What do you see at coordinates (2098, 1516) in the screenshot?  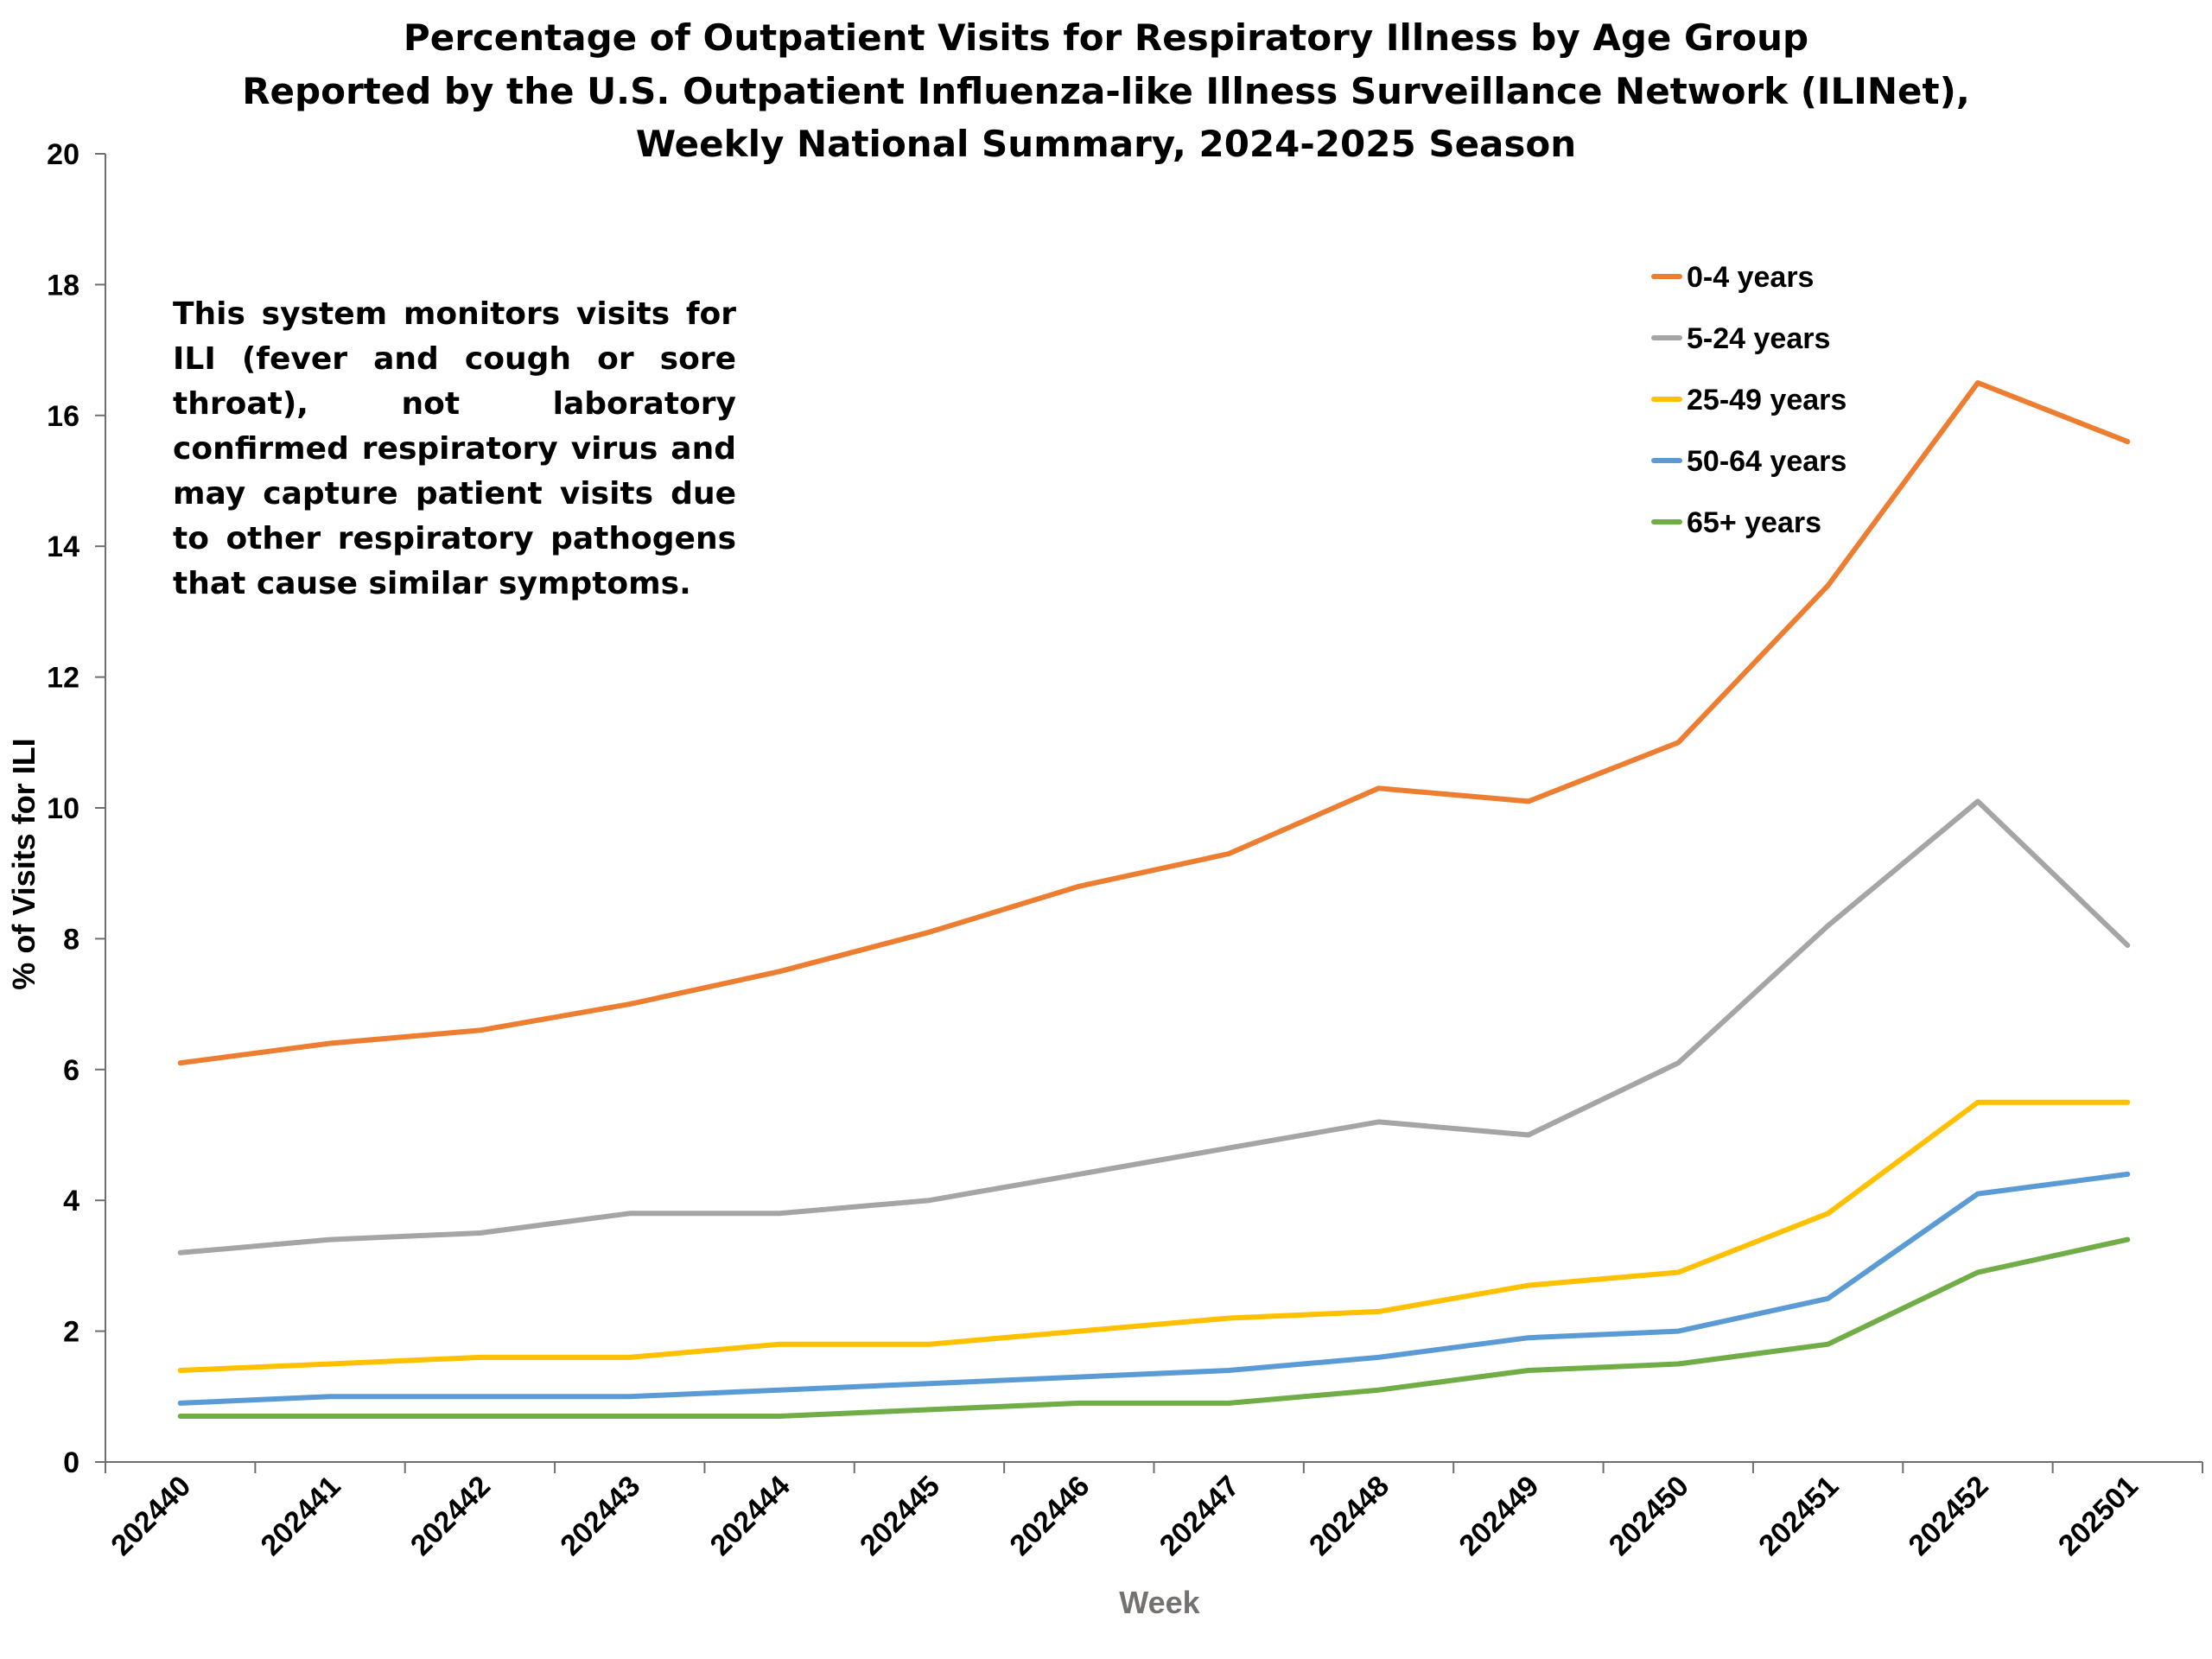 I see `x-tick-label: 202501` at bounding box center [2098, 1516].